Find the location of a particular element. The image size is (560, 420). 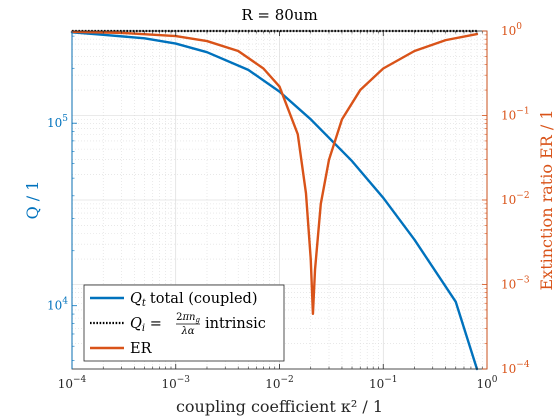

legend-label-er: ER is located at coordinates (141, 349).